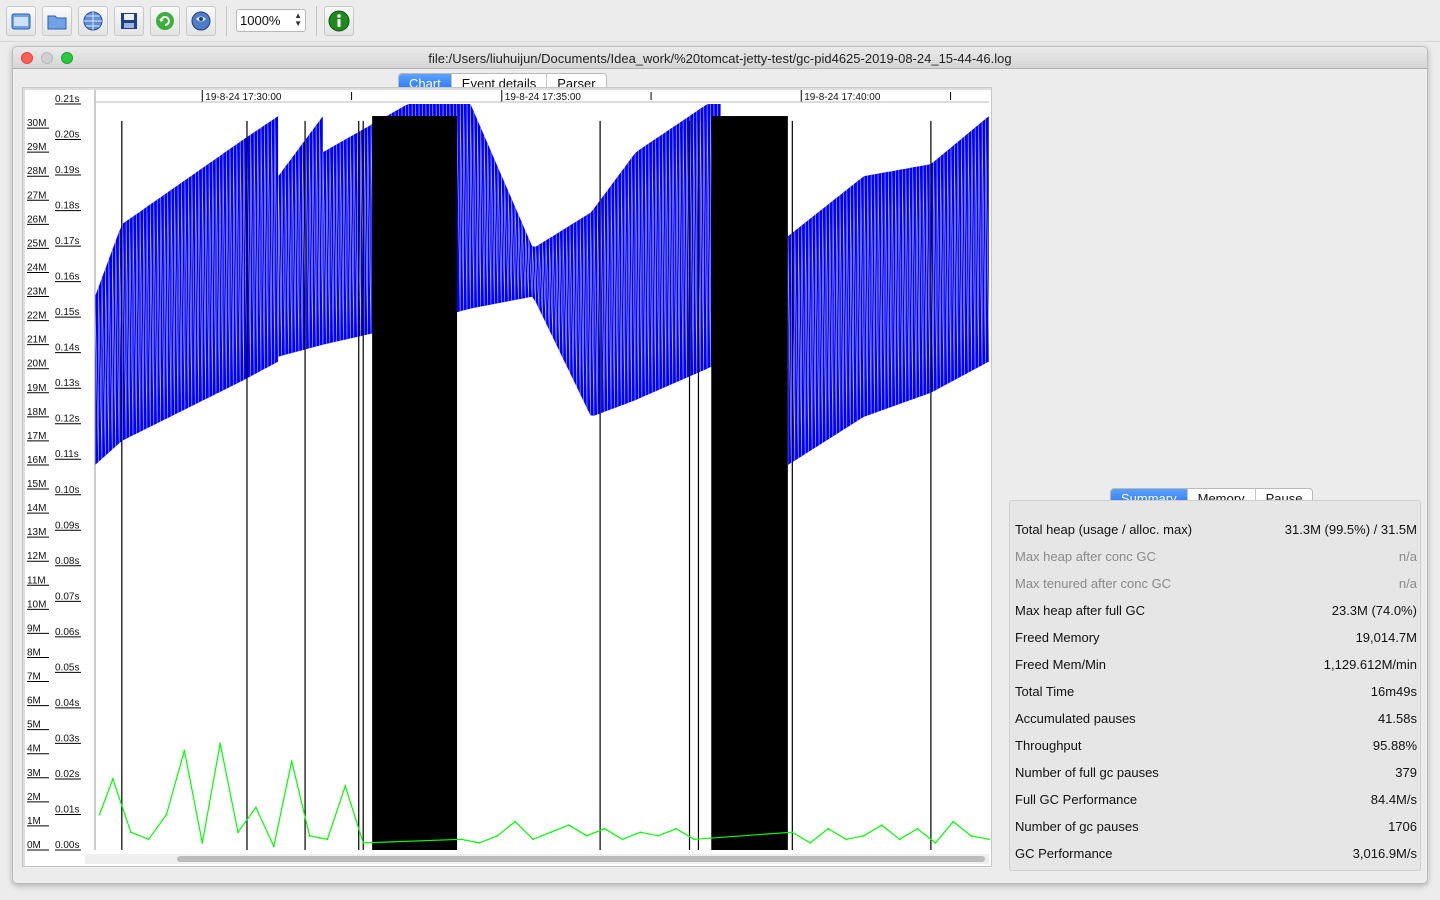  What do you see at coordinates (67, 277) in the screenshot?
I see `y-tick-label-pause: 0.16s` at bounding box center [67, 277].